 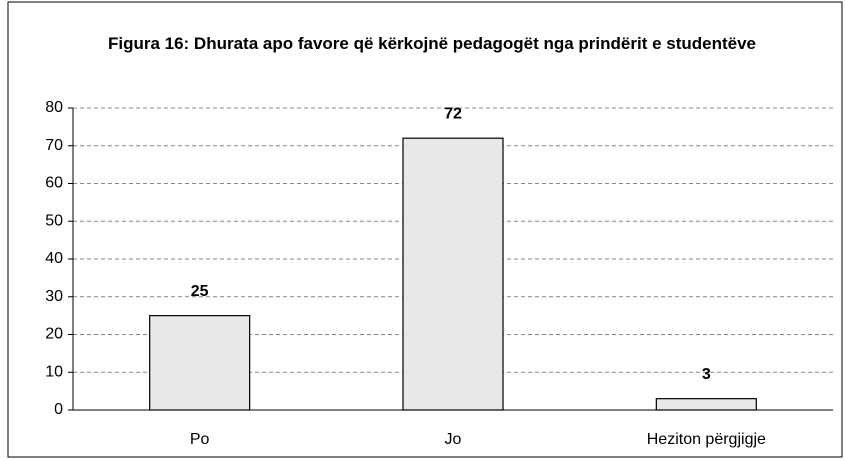 I want to click on data-label: 25, so click(x=200, y=291).